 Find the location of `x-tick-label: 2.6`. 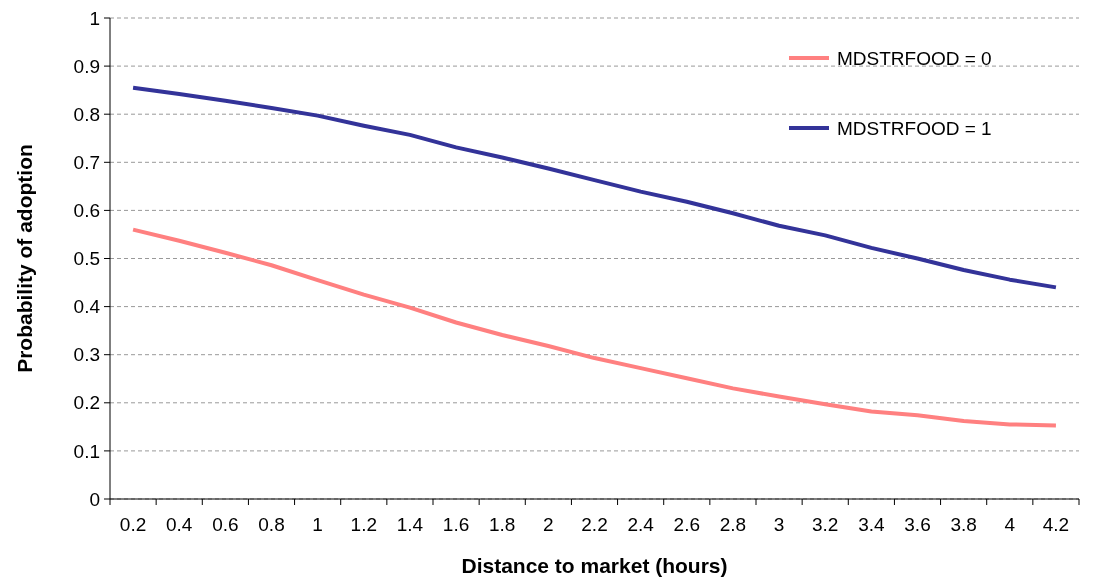

x-tick-label: 2.6 is located at coordinates (686, 524).